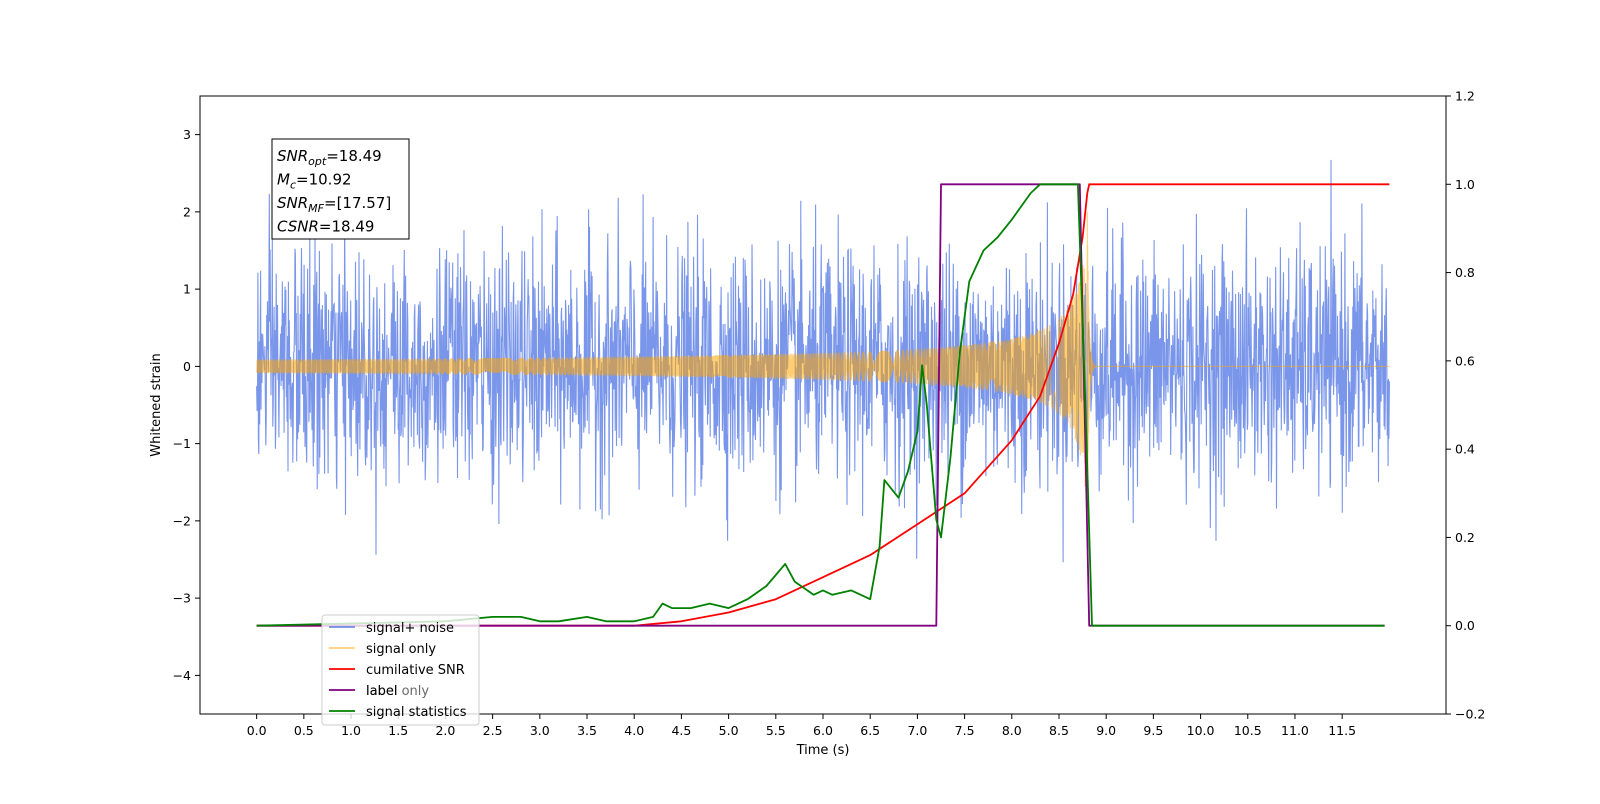  Describe the element at coordinates (1059, 730) in the screenshot. I see `x-tick-label: 8.5` at that location.